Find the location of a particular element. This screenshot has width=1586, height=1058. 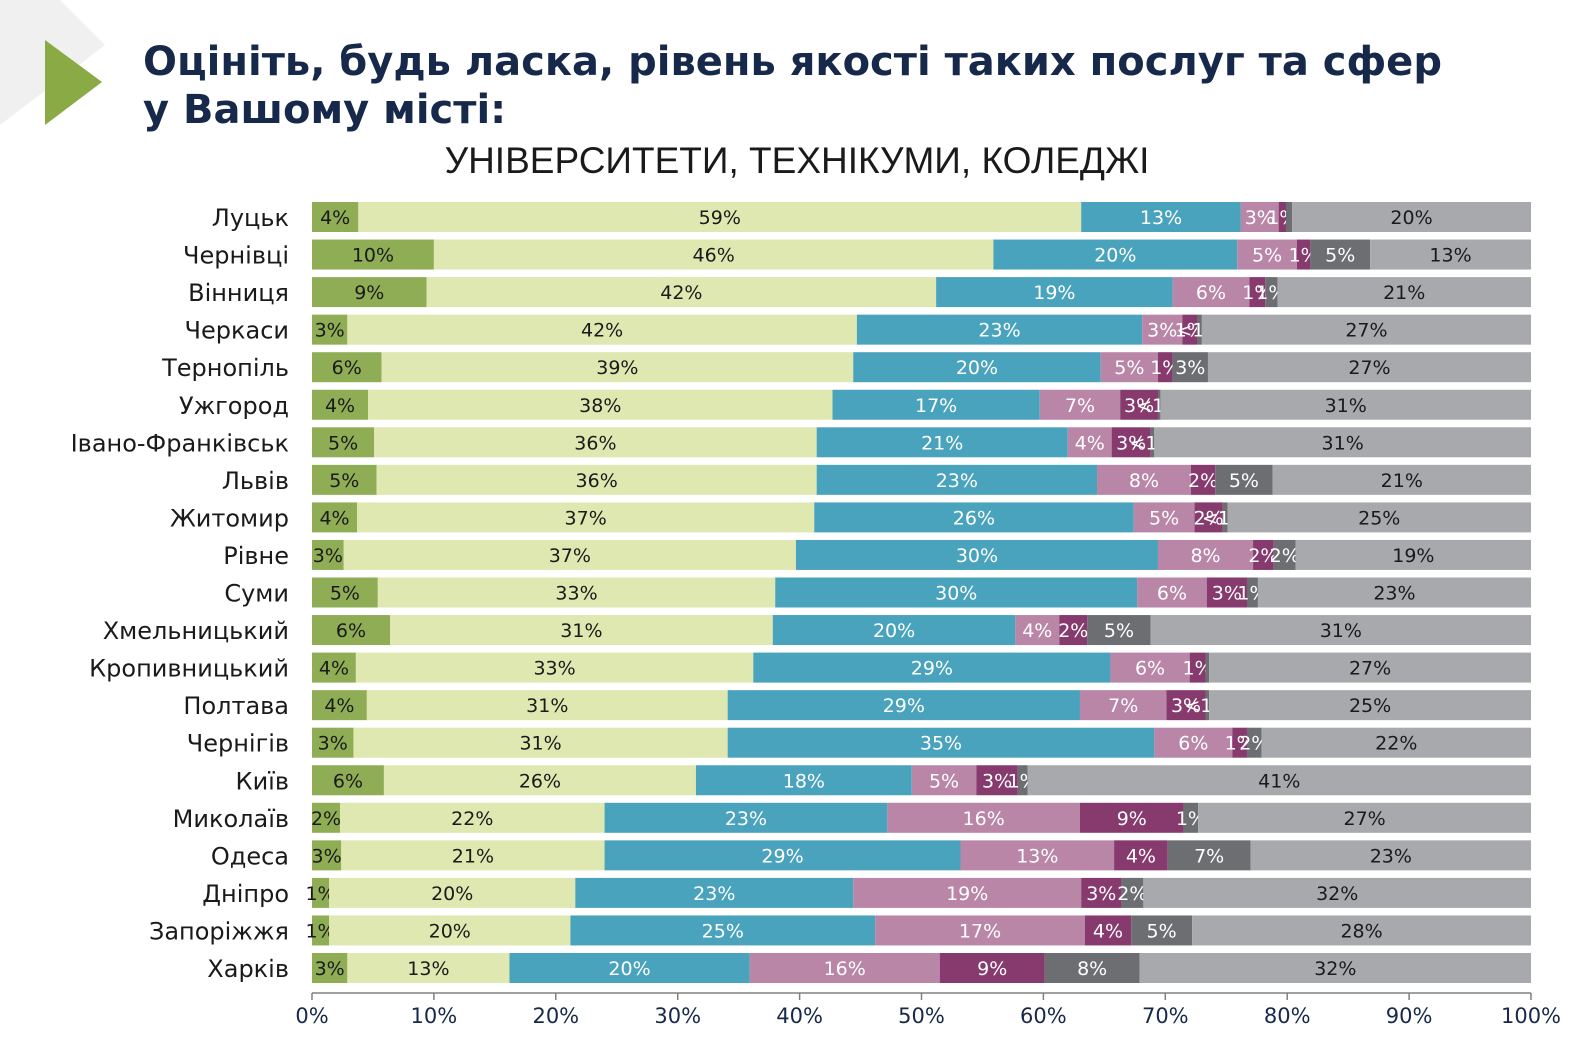

x-tick-label: 70% is located at coordinates (1165, 1016).